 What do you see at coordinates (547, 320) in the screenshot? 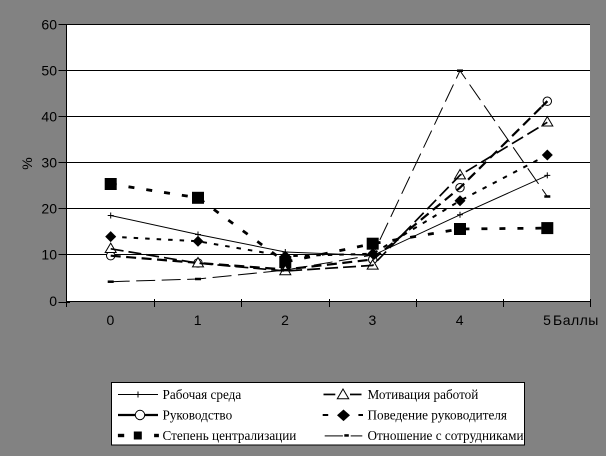
I see `svg-text: 5` at bounding box center [547, 320].